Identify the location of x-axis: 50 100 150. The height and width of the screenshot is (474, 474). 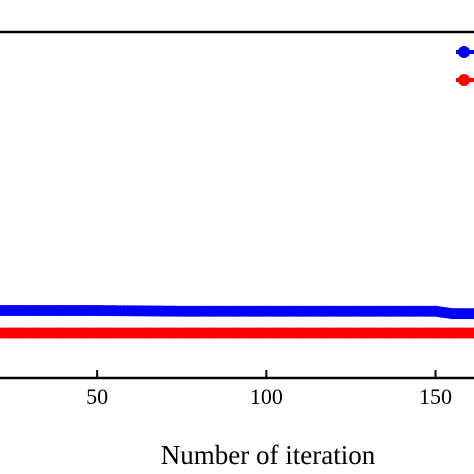
(269, 389).